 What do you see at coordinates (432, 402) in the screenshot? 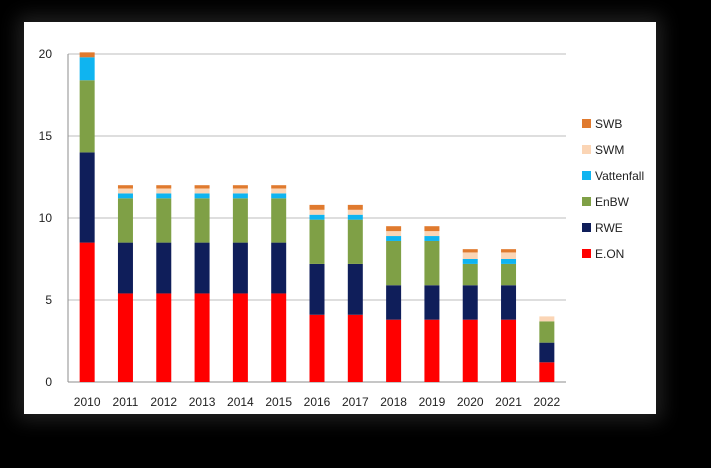
I see `x-tick-label: 2019` at bounding box center [432, 402].